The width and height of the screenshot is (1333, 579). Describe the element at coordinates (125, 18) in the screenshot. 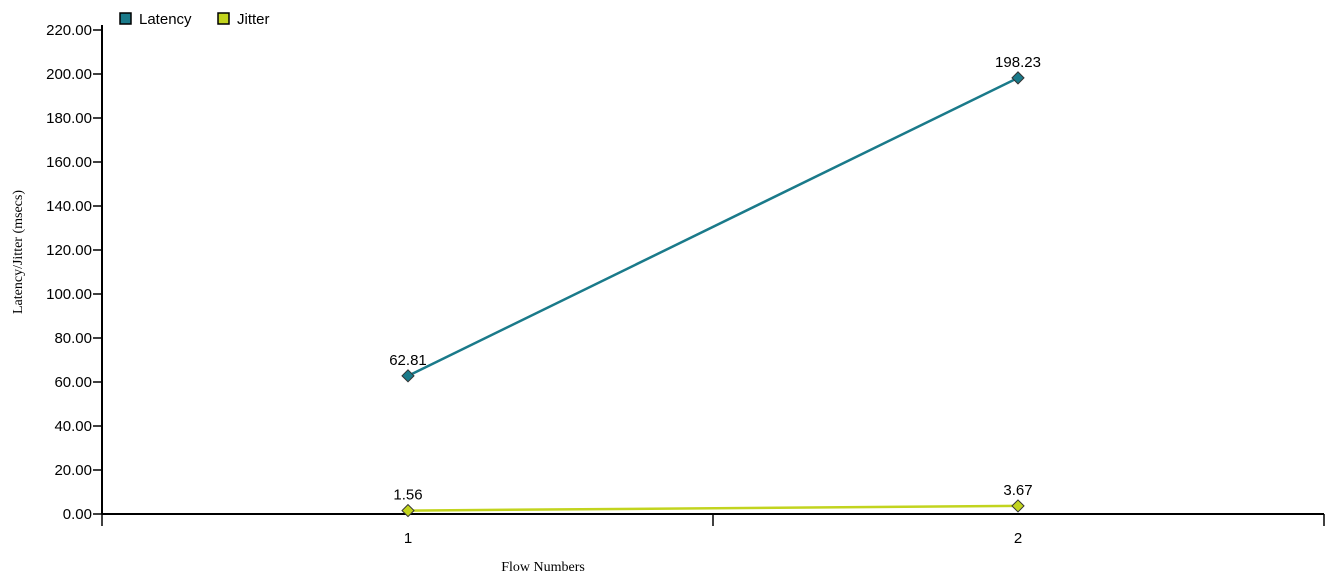

I see `legend-swatch-latency` at that location.